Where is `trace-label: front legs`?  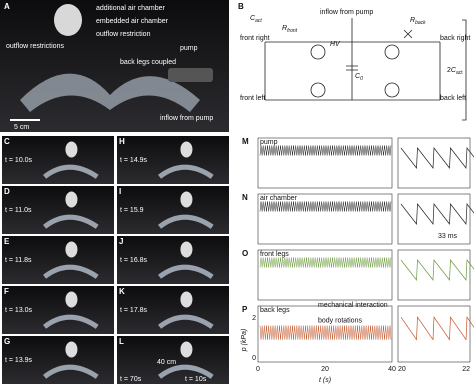
trace-label: front legs is located at coordinates (274, 254).